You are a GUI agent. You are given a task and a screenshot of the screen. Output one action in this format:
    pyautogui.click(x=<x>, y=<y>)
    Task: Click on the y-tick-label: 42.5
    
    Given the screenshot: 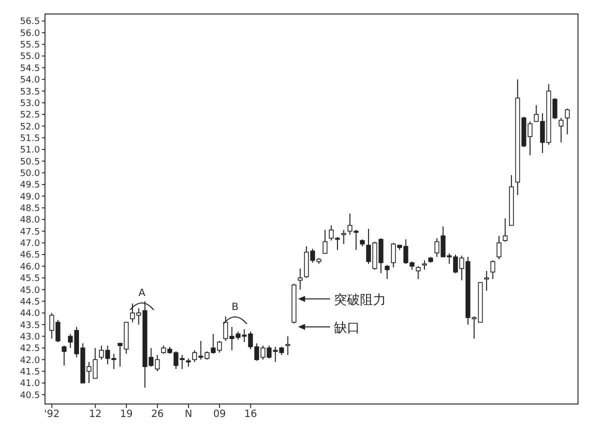 What is the action you would take?
    pyautogui.click(x=30, y=349)
    